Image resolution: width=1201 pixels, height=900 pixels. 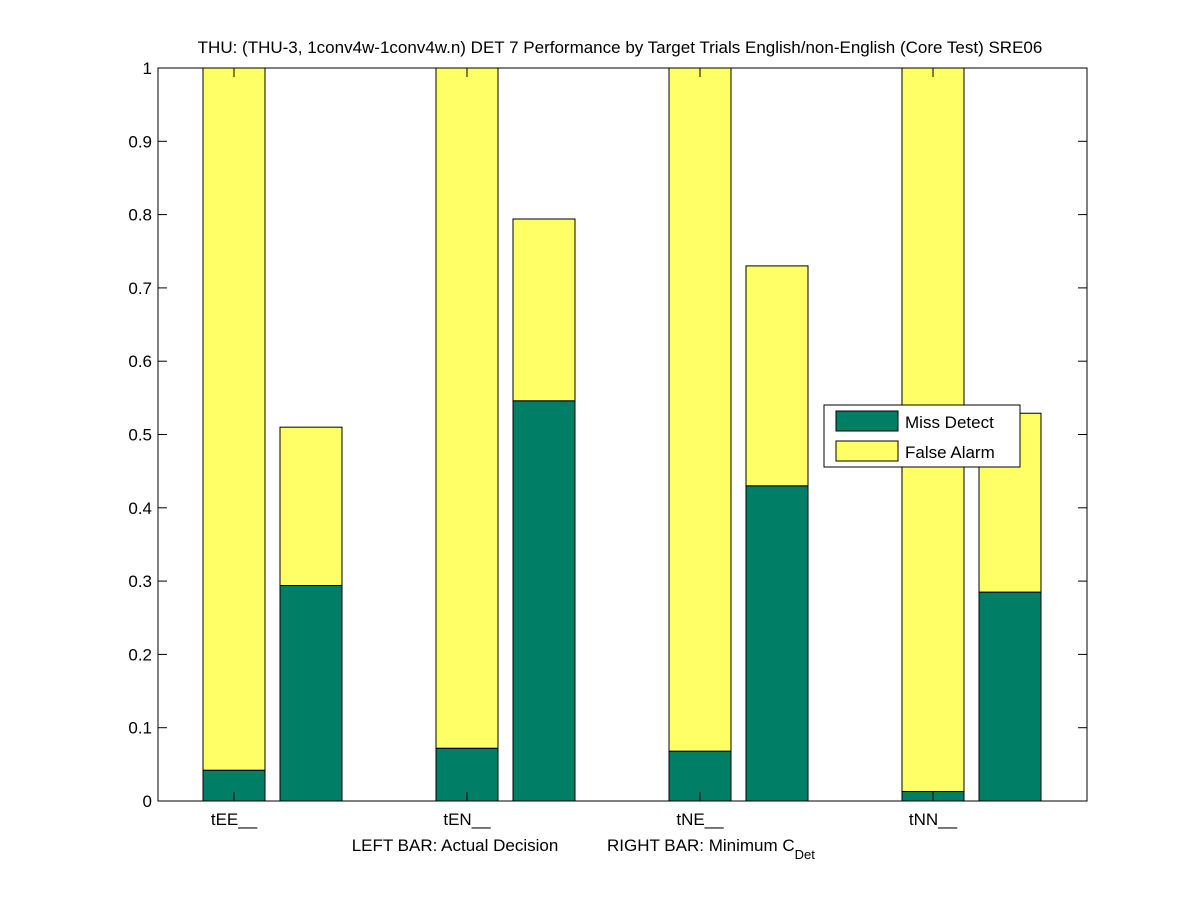 I want to click on bar-false-alarm-ten-left, so click(x=467, y=408).